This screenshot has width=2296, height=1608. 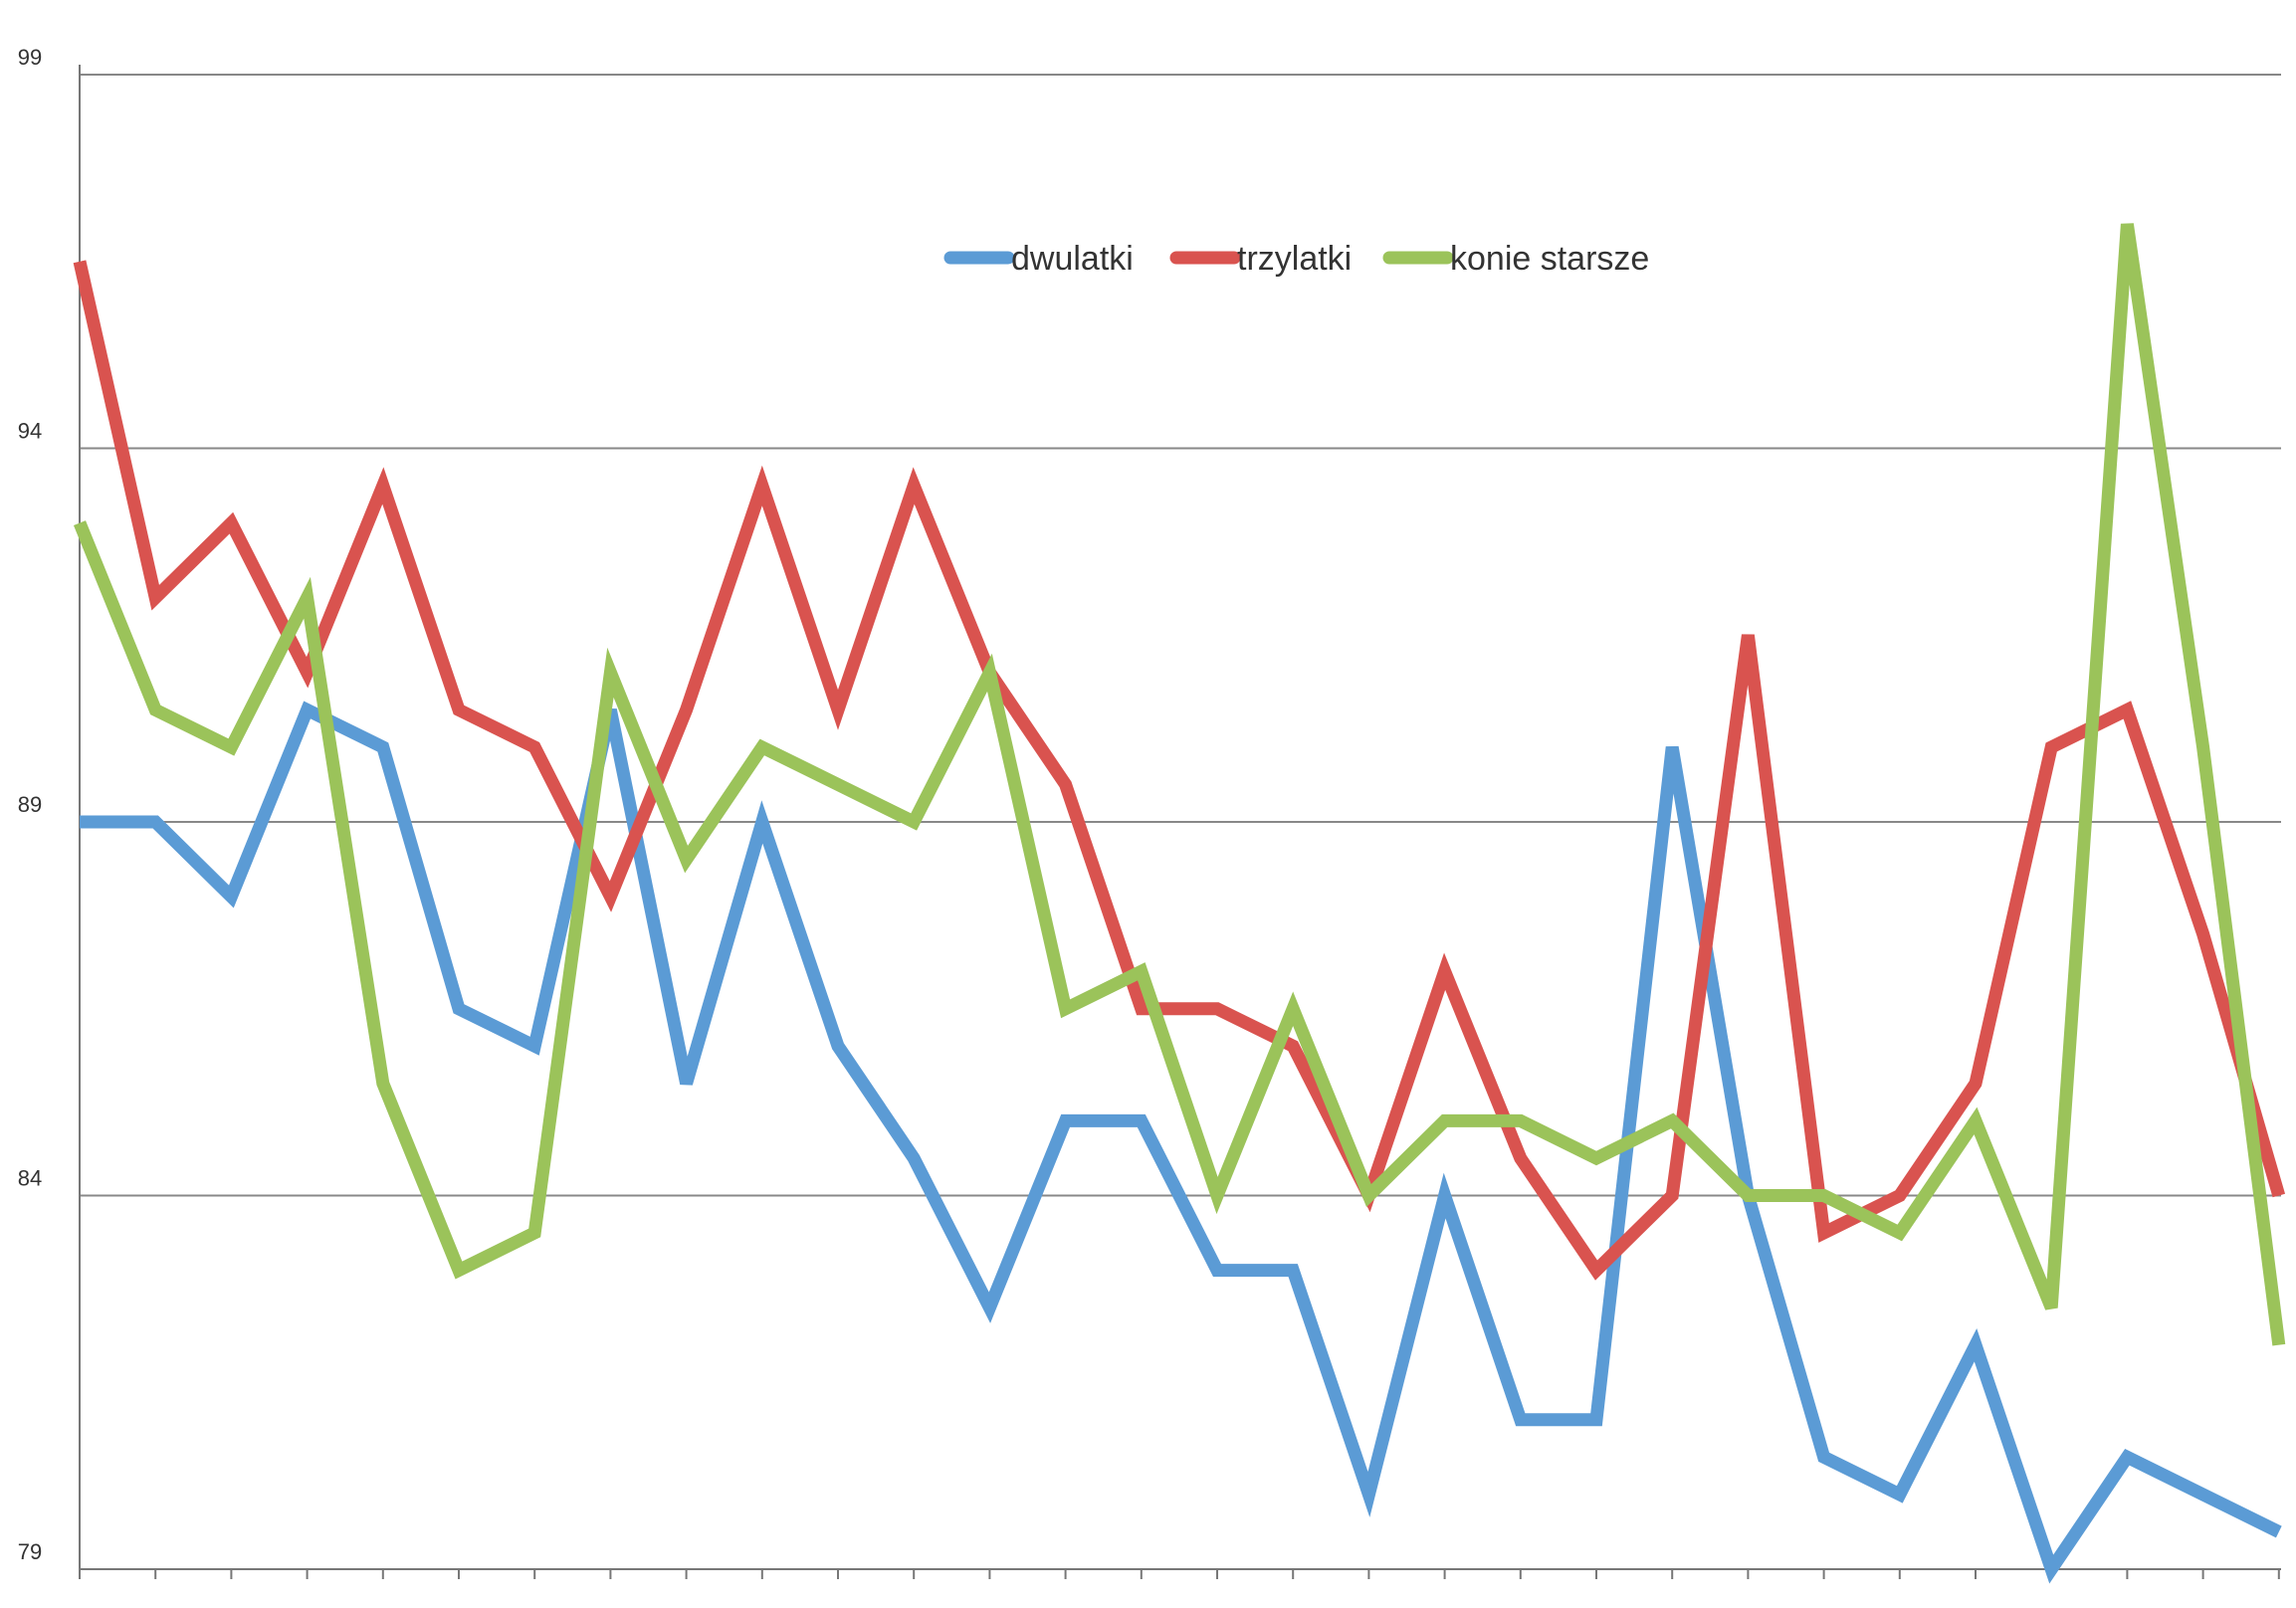 I want to click on y-tick-label-89: 89, so click(x=30, y=805).